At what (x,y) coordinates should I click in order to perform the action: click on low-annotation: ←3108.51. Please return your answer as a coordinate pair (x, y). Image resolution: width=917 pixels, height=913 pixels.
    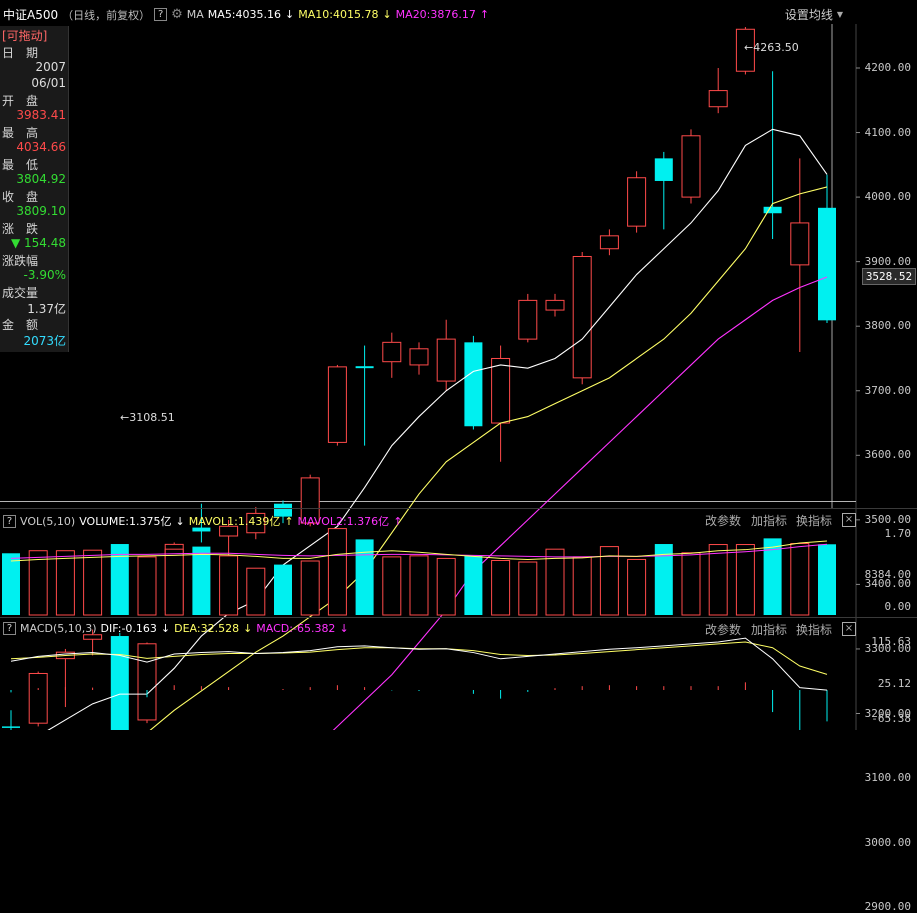
    Looking at the image, I should click on (147, 417).